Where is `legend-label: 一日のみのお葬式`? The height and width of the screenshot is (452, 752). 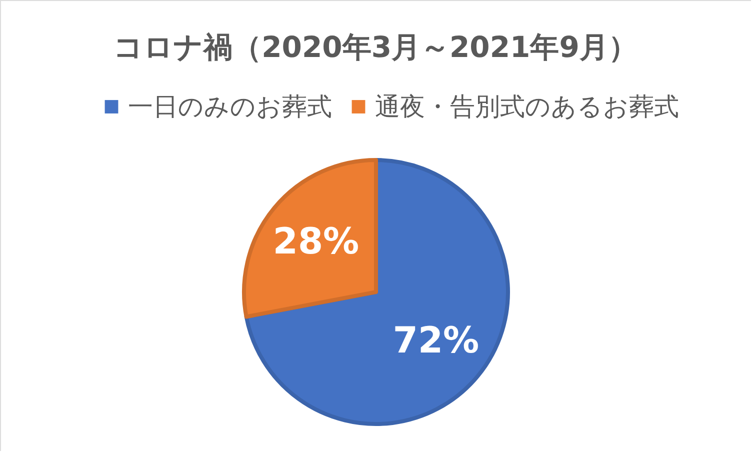
legend-label: 一日のみのお葬式 is located at coordinates (230, 106).